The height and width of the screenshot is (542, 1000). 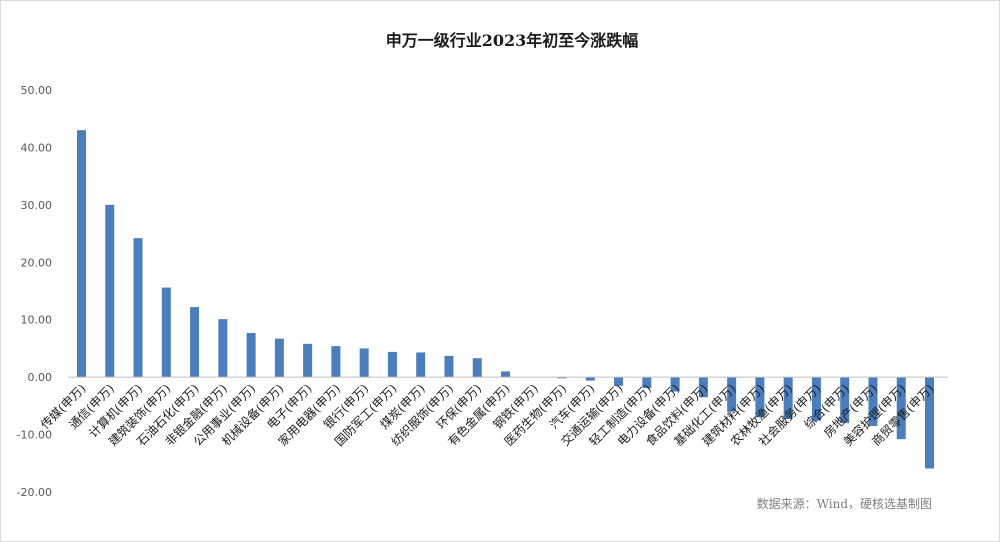 I want to click on y-tick-label: 0.00, so click(x=40, y=377).